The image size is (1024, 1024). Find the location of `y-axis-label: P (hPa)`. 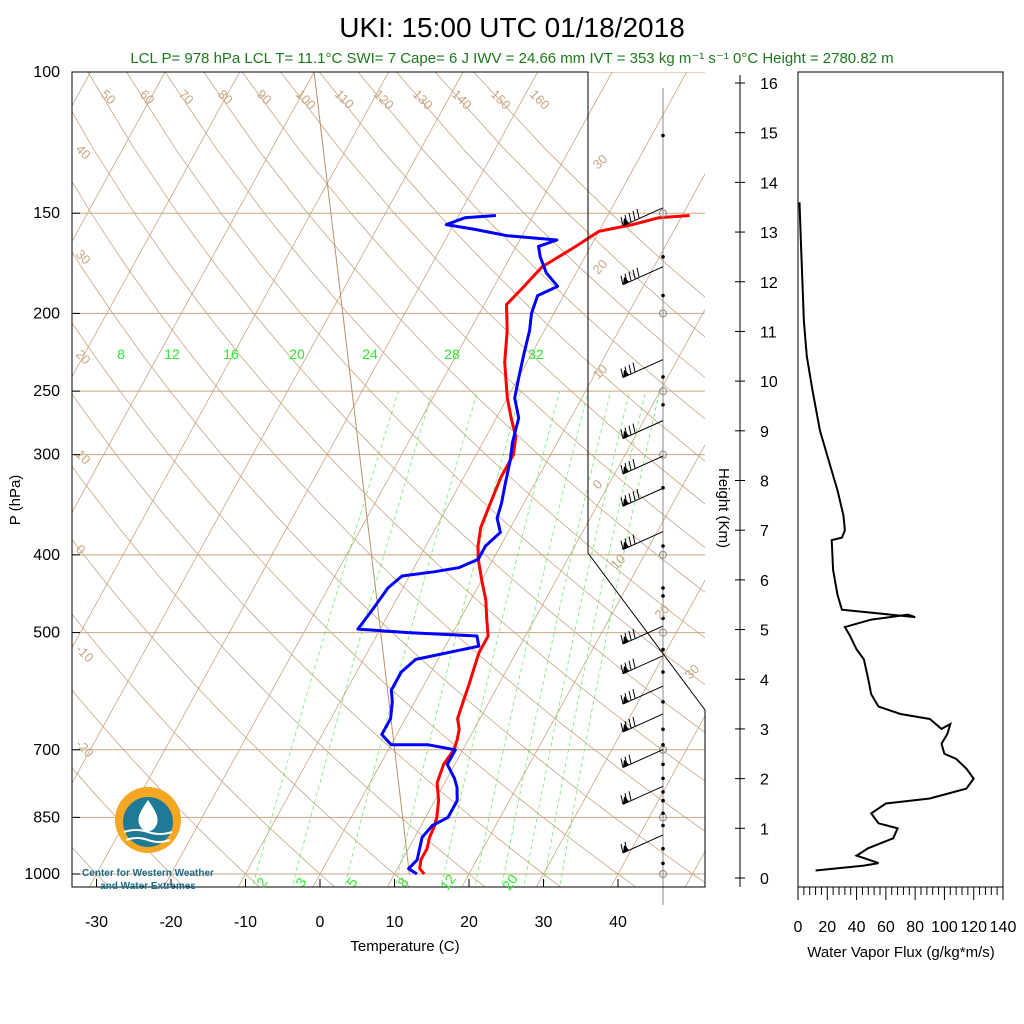

y-axis-label: P (hPa) is located at coordinates (15, 500).